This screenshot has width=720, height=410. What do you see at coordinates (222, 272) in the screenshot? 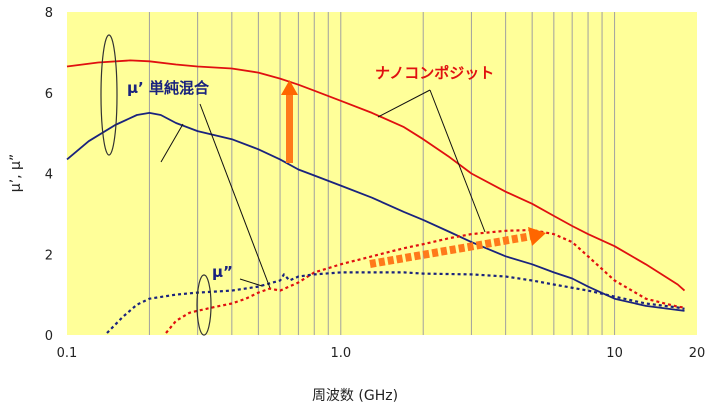
I see `annotation-mu-double-prime: μ”` at bounding box center [222, 272].